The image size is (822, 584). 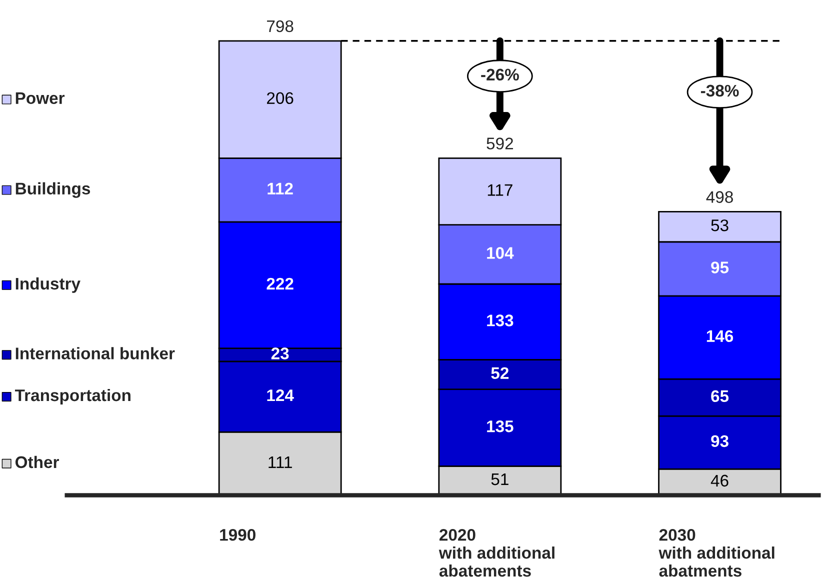 What do you see at coordinates (500, 373) in the screenshot?
I see `data-label: 52` at bounding box center [500, 373].